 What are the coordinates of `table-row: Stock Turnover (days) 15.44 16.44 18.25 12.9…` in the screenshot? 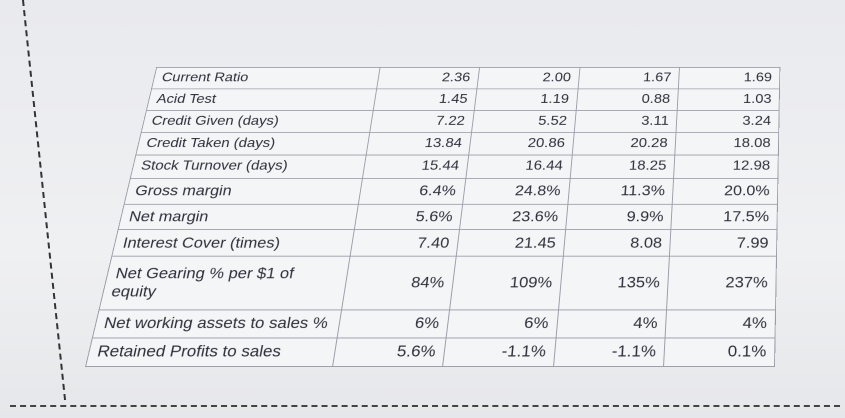 It's located at (454, 167).